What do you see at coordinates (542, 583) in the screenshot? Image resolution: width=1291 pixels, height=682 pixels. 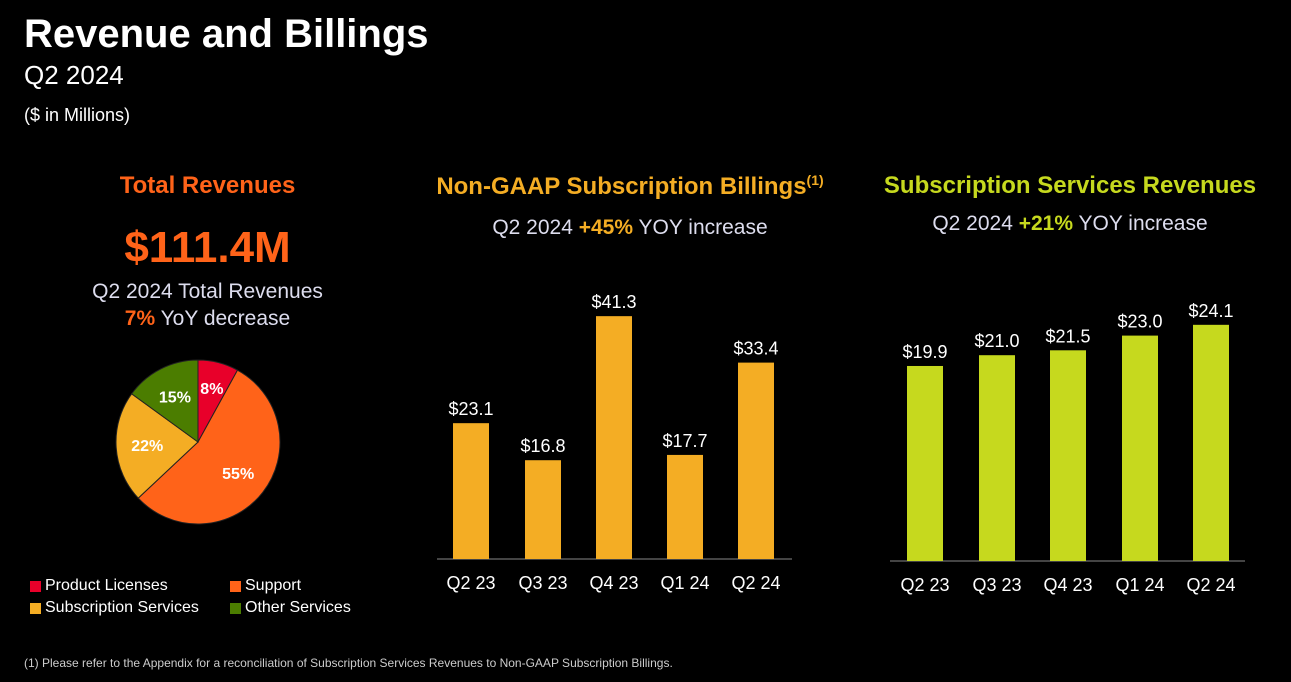 I see `billings-tick-label: Q3 23` at bounding box center [542, 583].